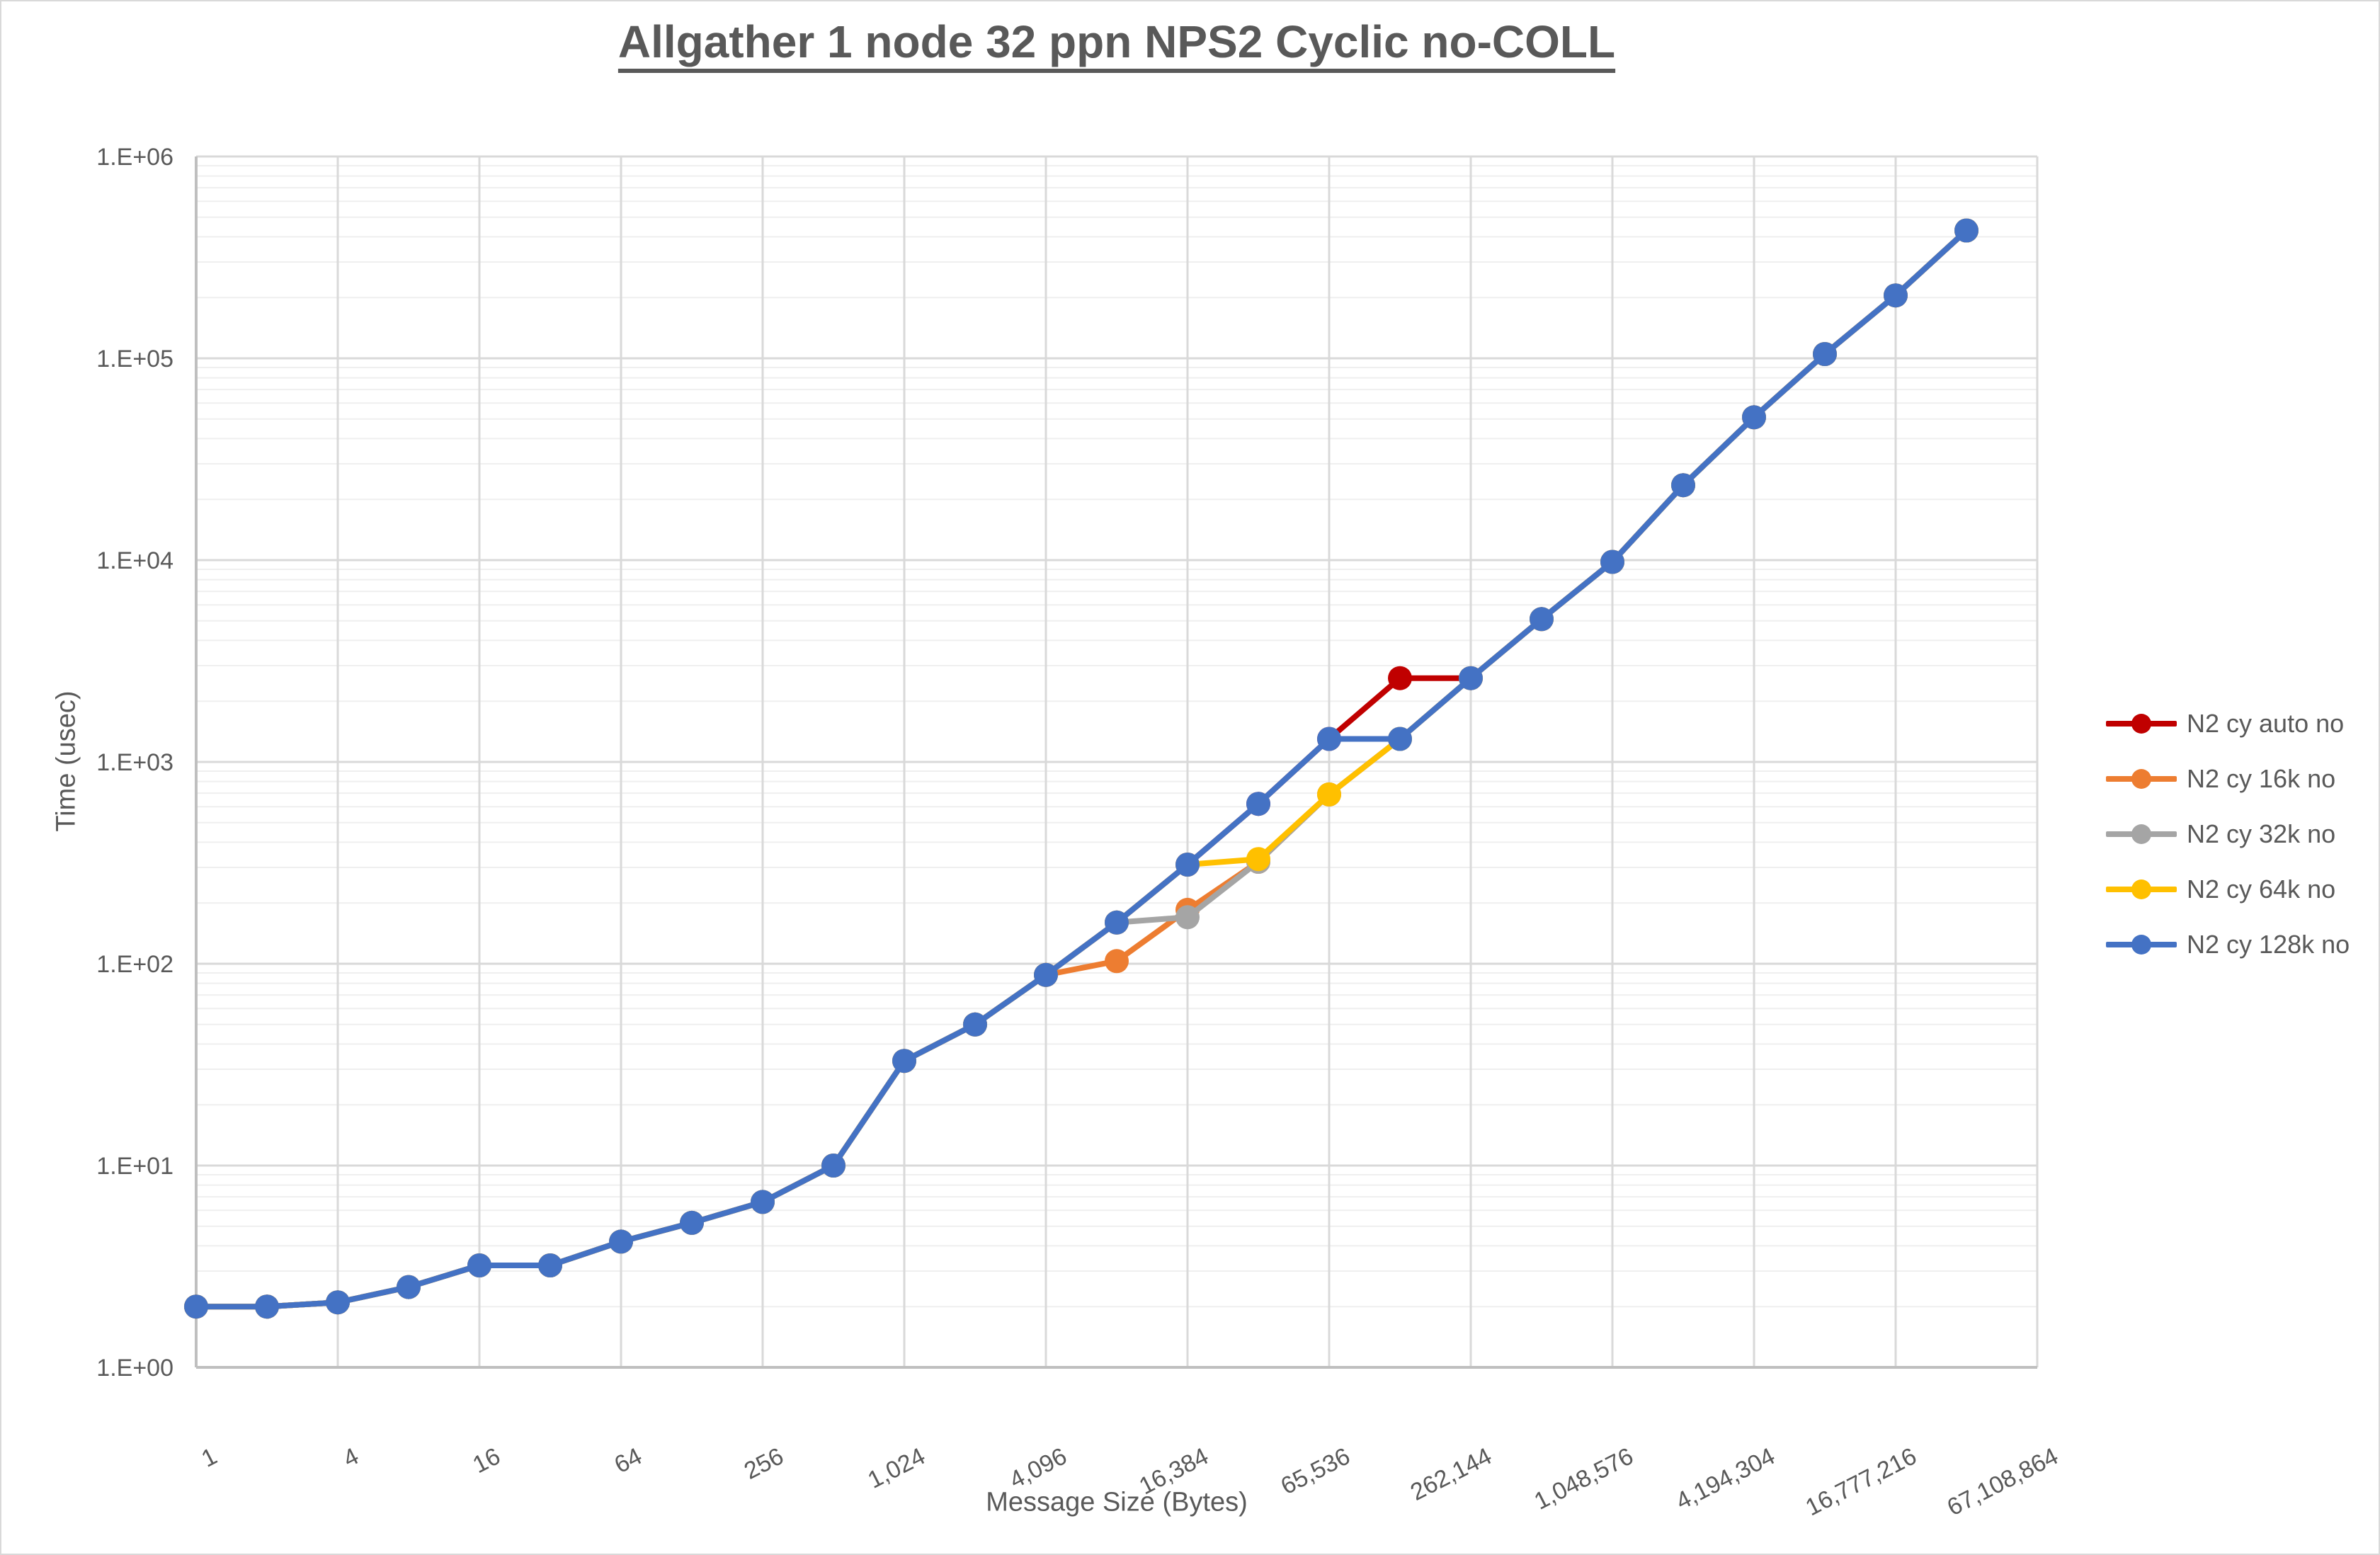 This screenshot has width=2380, height=1555. I want to click on x-tick-label: 67,108,864, so click(2003, 1482).